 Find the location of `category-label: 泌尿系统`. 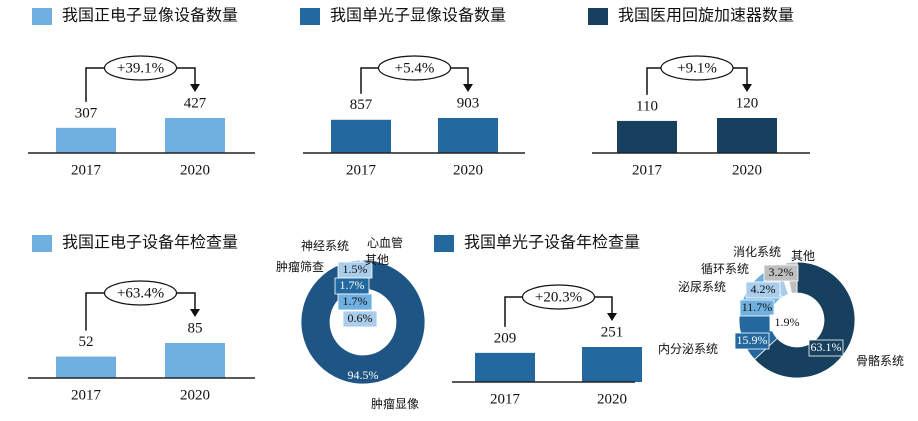

category-label: 泌尿系统 is located at coordinates (702, 287).